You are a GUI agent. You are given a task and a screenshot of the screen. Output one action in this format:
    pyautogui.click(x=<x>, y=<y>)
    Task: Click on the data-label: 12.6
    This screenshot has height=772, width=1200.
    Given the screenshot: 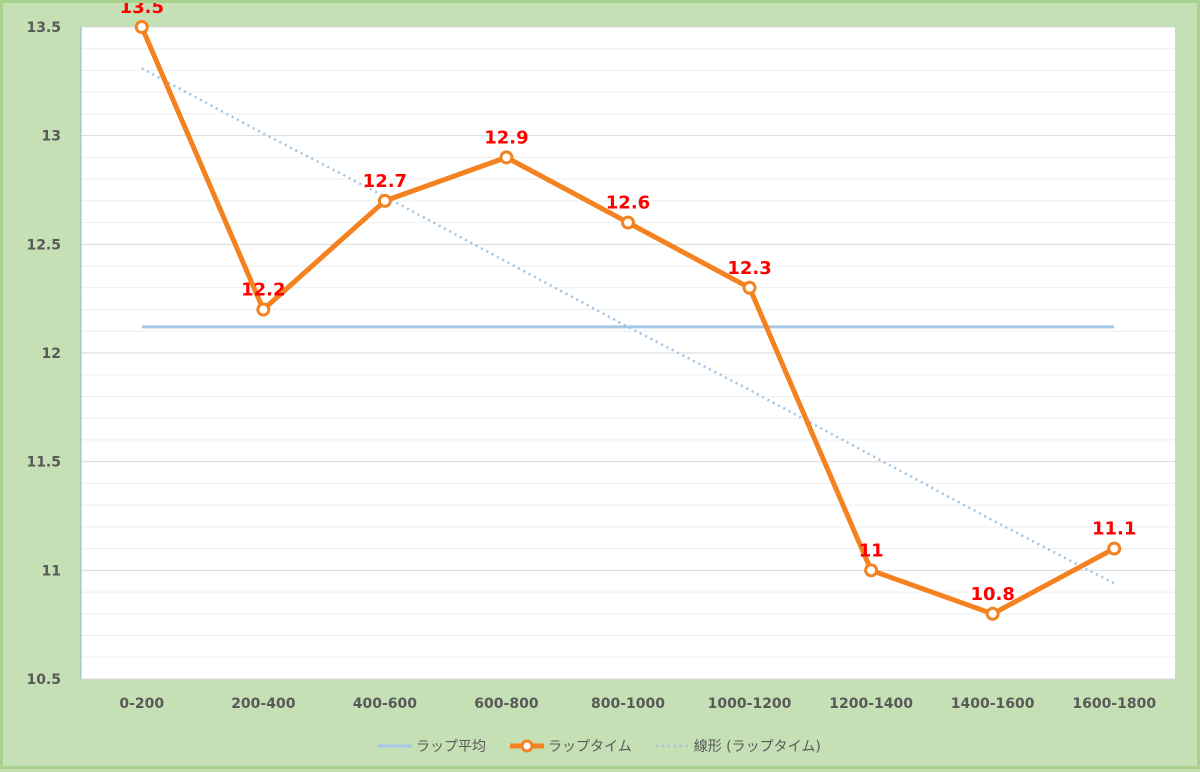 What is the action you would take?
    pyautogui.click(x=628, y=203)
    